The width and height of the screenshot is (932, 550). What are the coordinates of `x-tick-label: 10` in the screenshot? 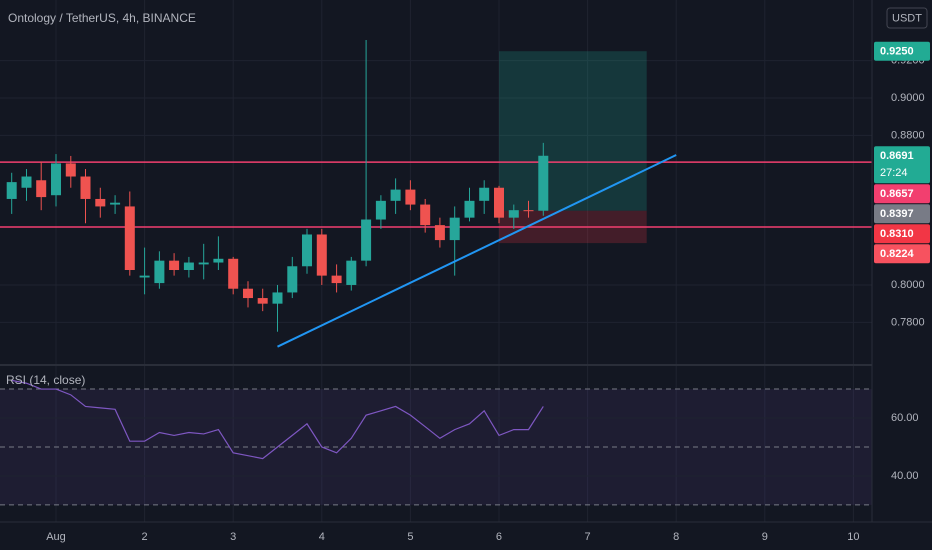 It's located at (853, 537).